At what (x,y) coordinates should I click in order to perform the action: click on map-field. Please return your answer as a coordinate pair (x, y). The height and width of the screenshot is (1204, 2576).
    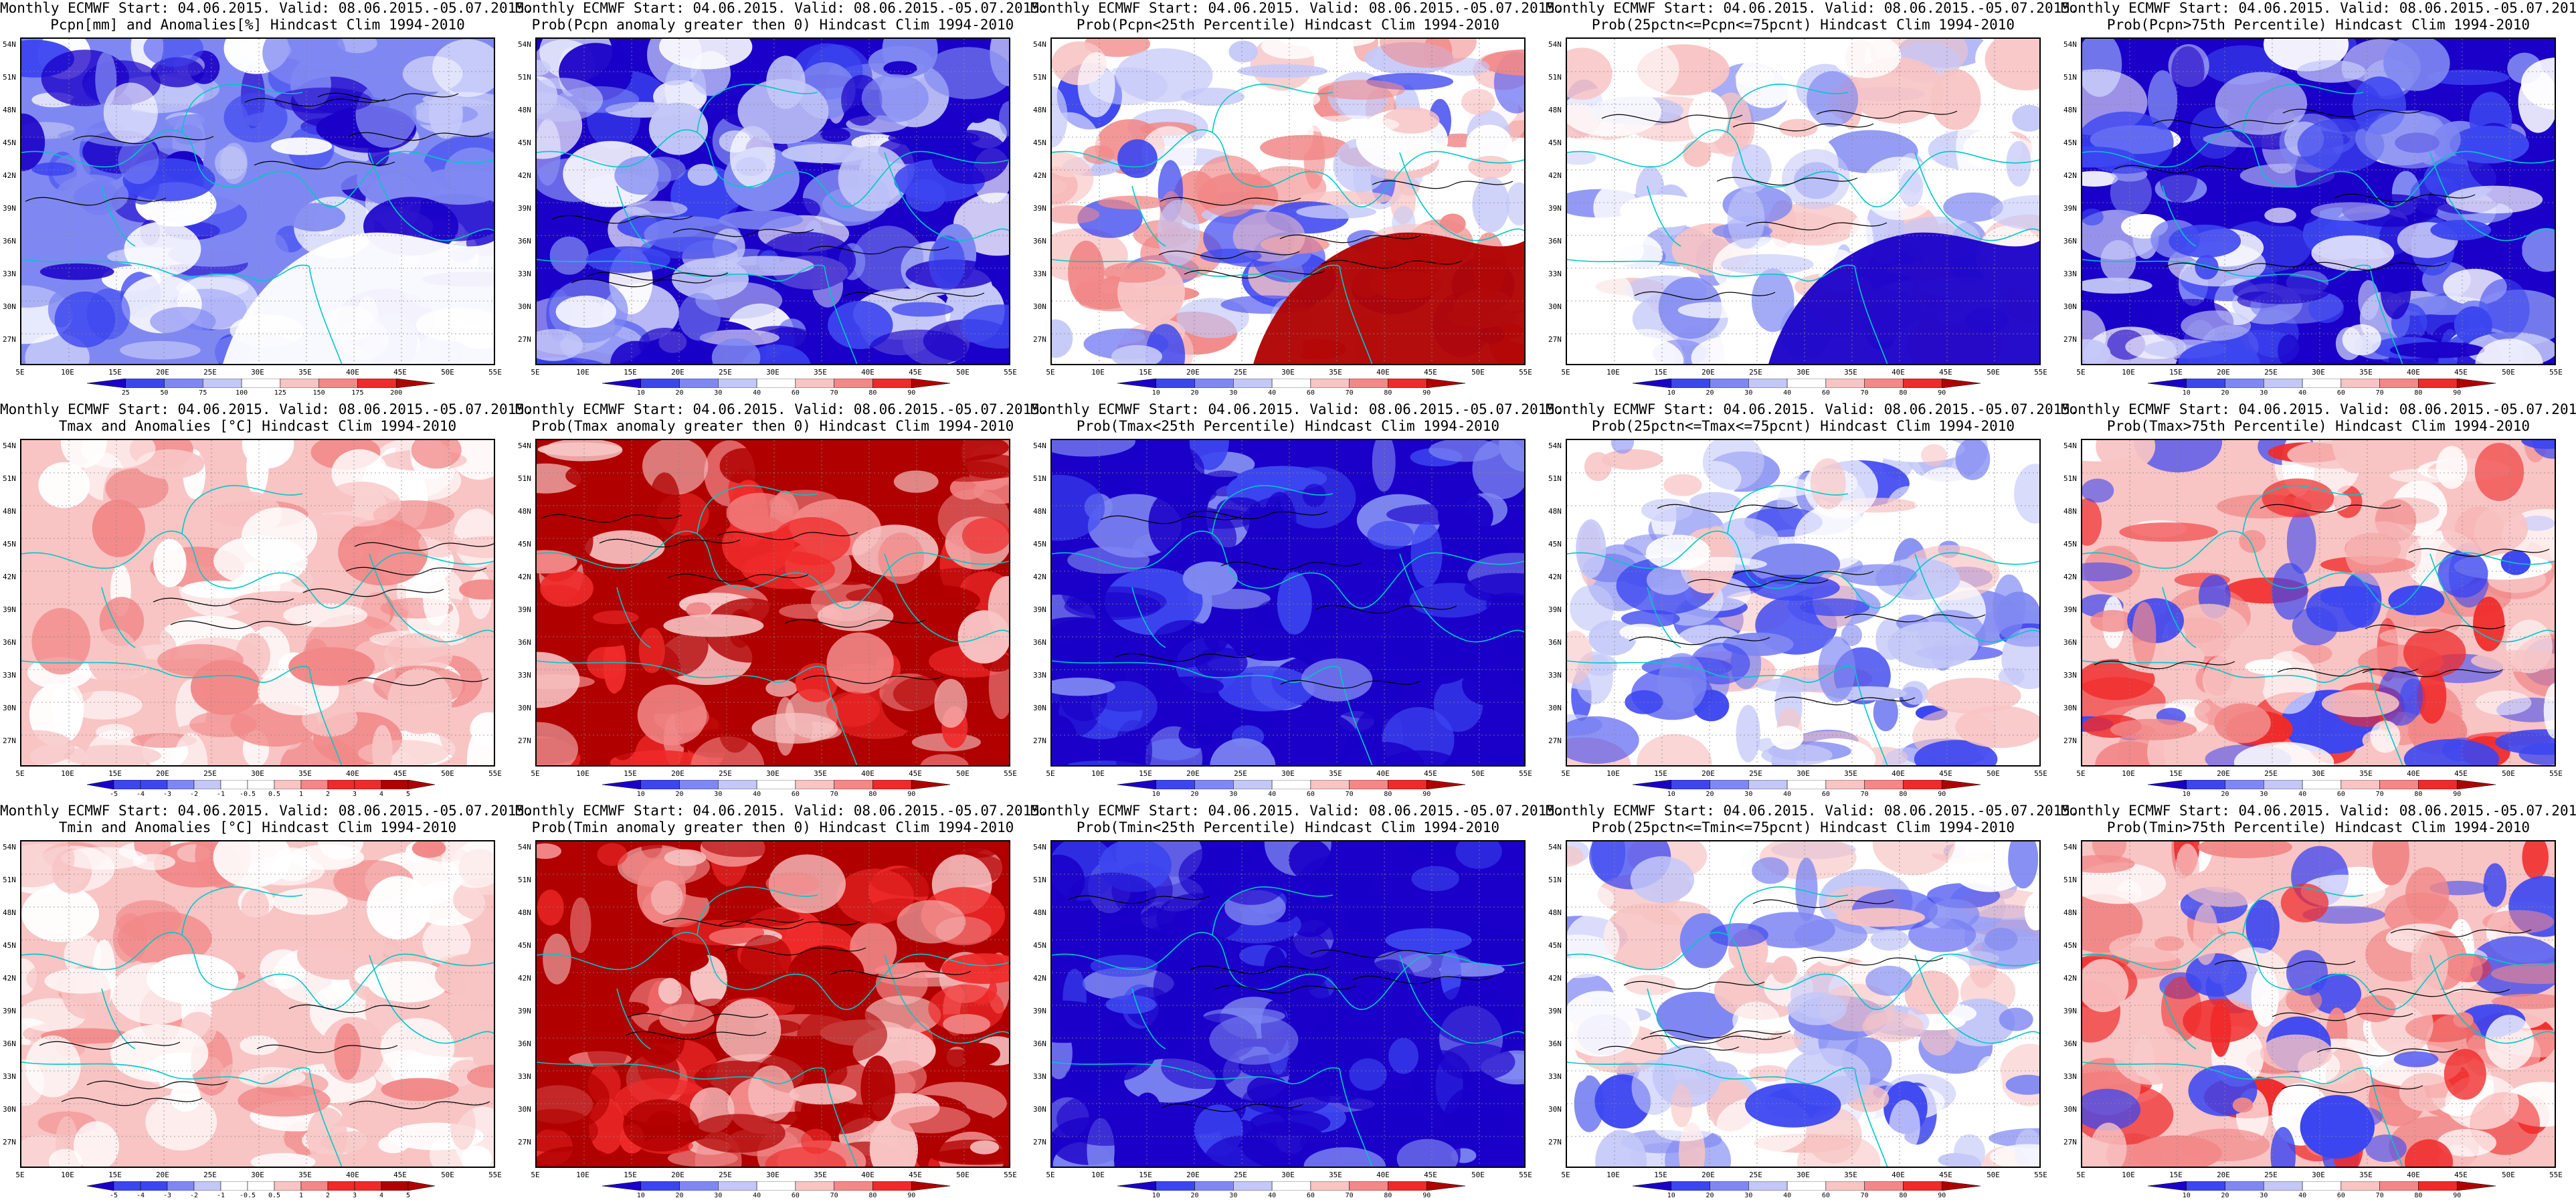
    Looking at the image, I should click on (2318, 201).